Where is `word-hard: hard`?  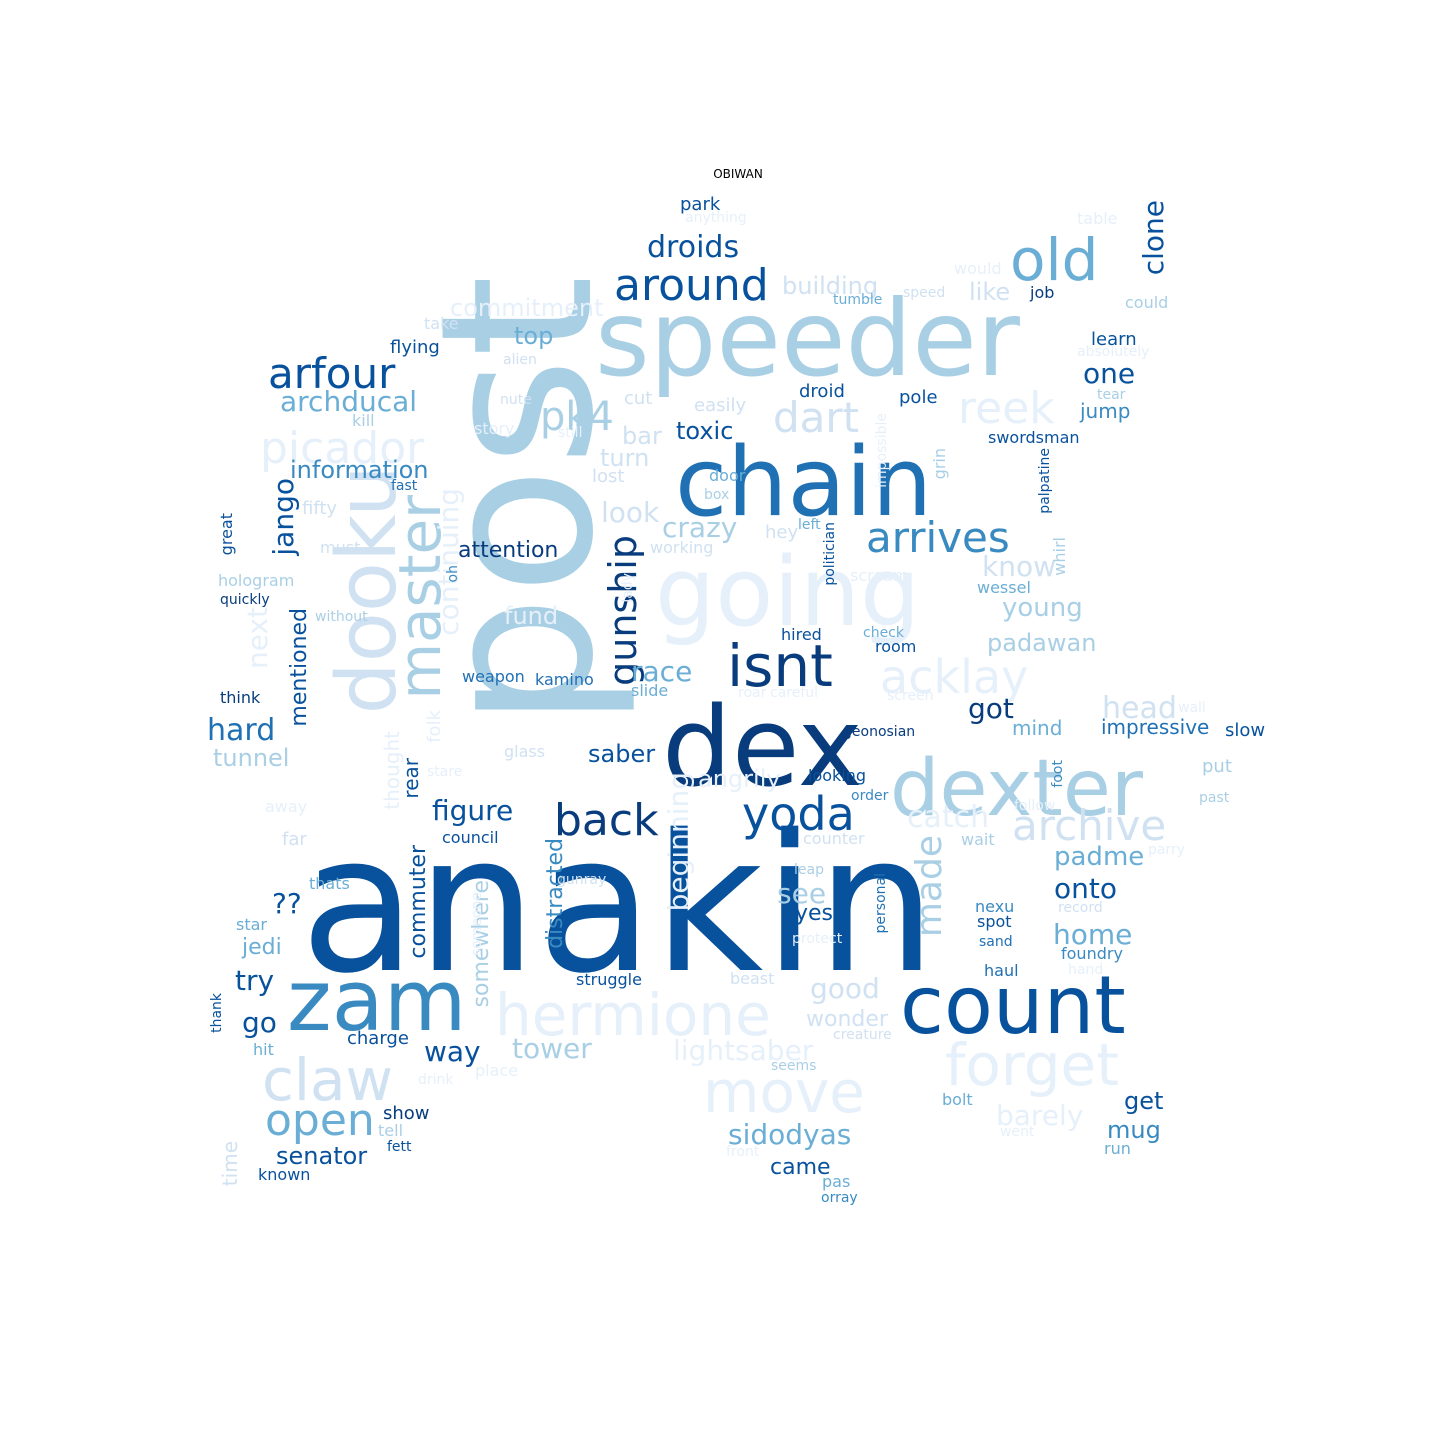
word-hard: hard is located at coordinates (241, 730).